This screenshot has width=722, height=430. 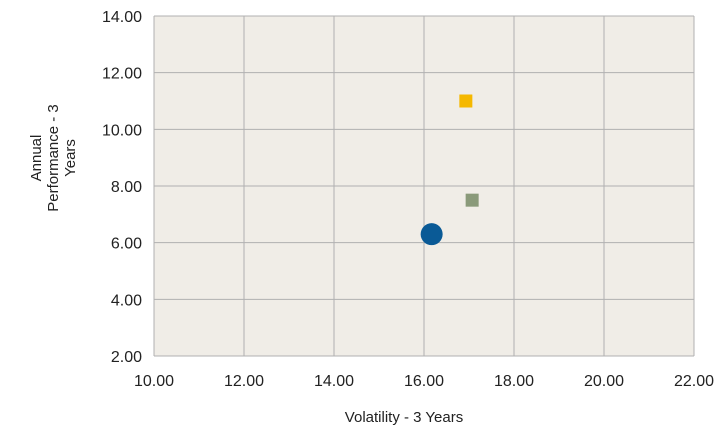 What do you see at coordinates (334, 381) in the screenshot?
I see `x-tick-label: 14.00` at bounding box center [334, 381].